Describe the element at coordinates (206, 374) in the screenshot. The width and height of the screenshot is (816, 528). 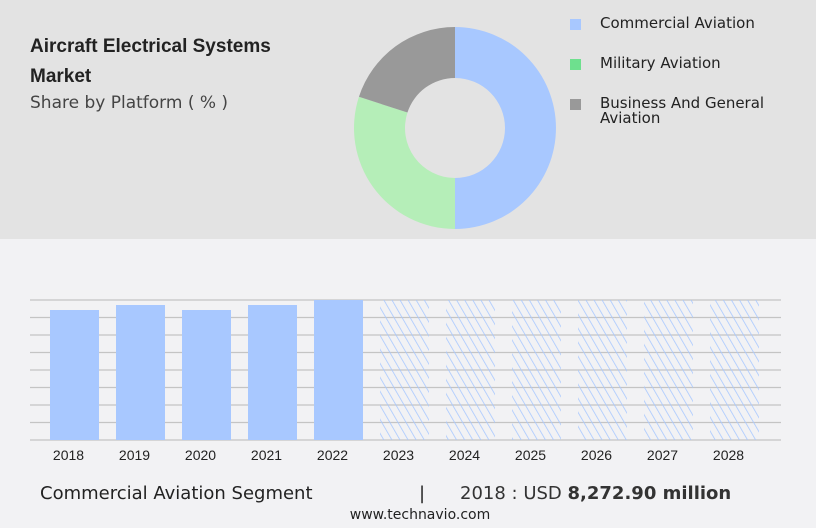
I see `bar-2020` at that location.